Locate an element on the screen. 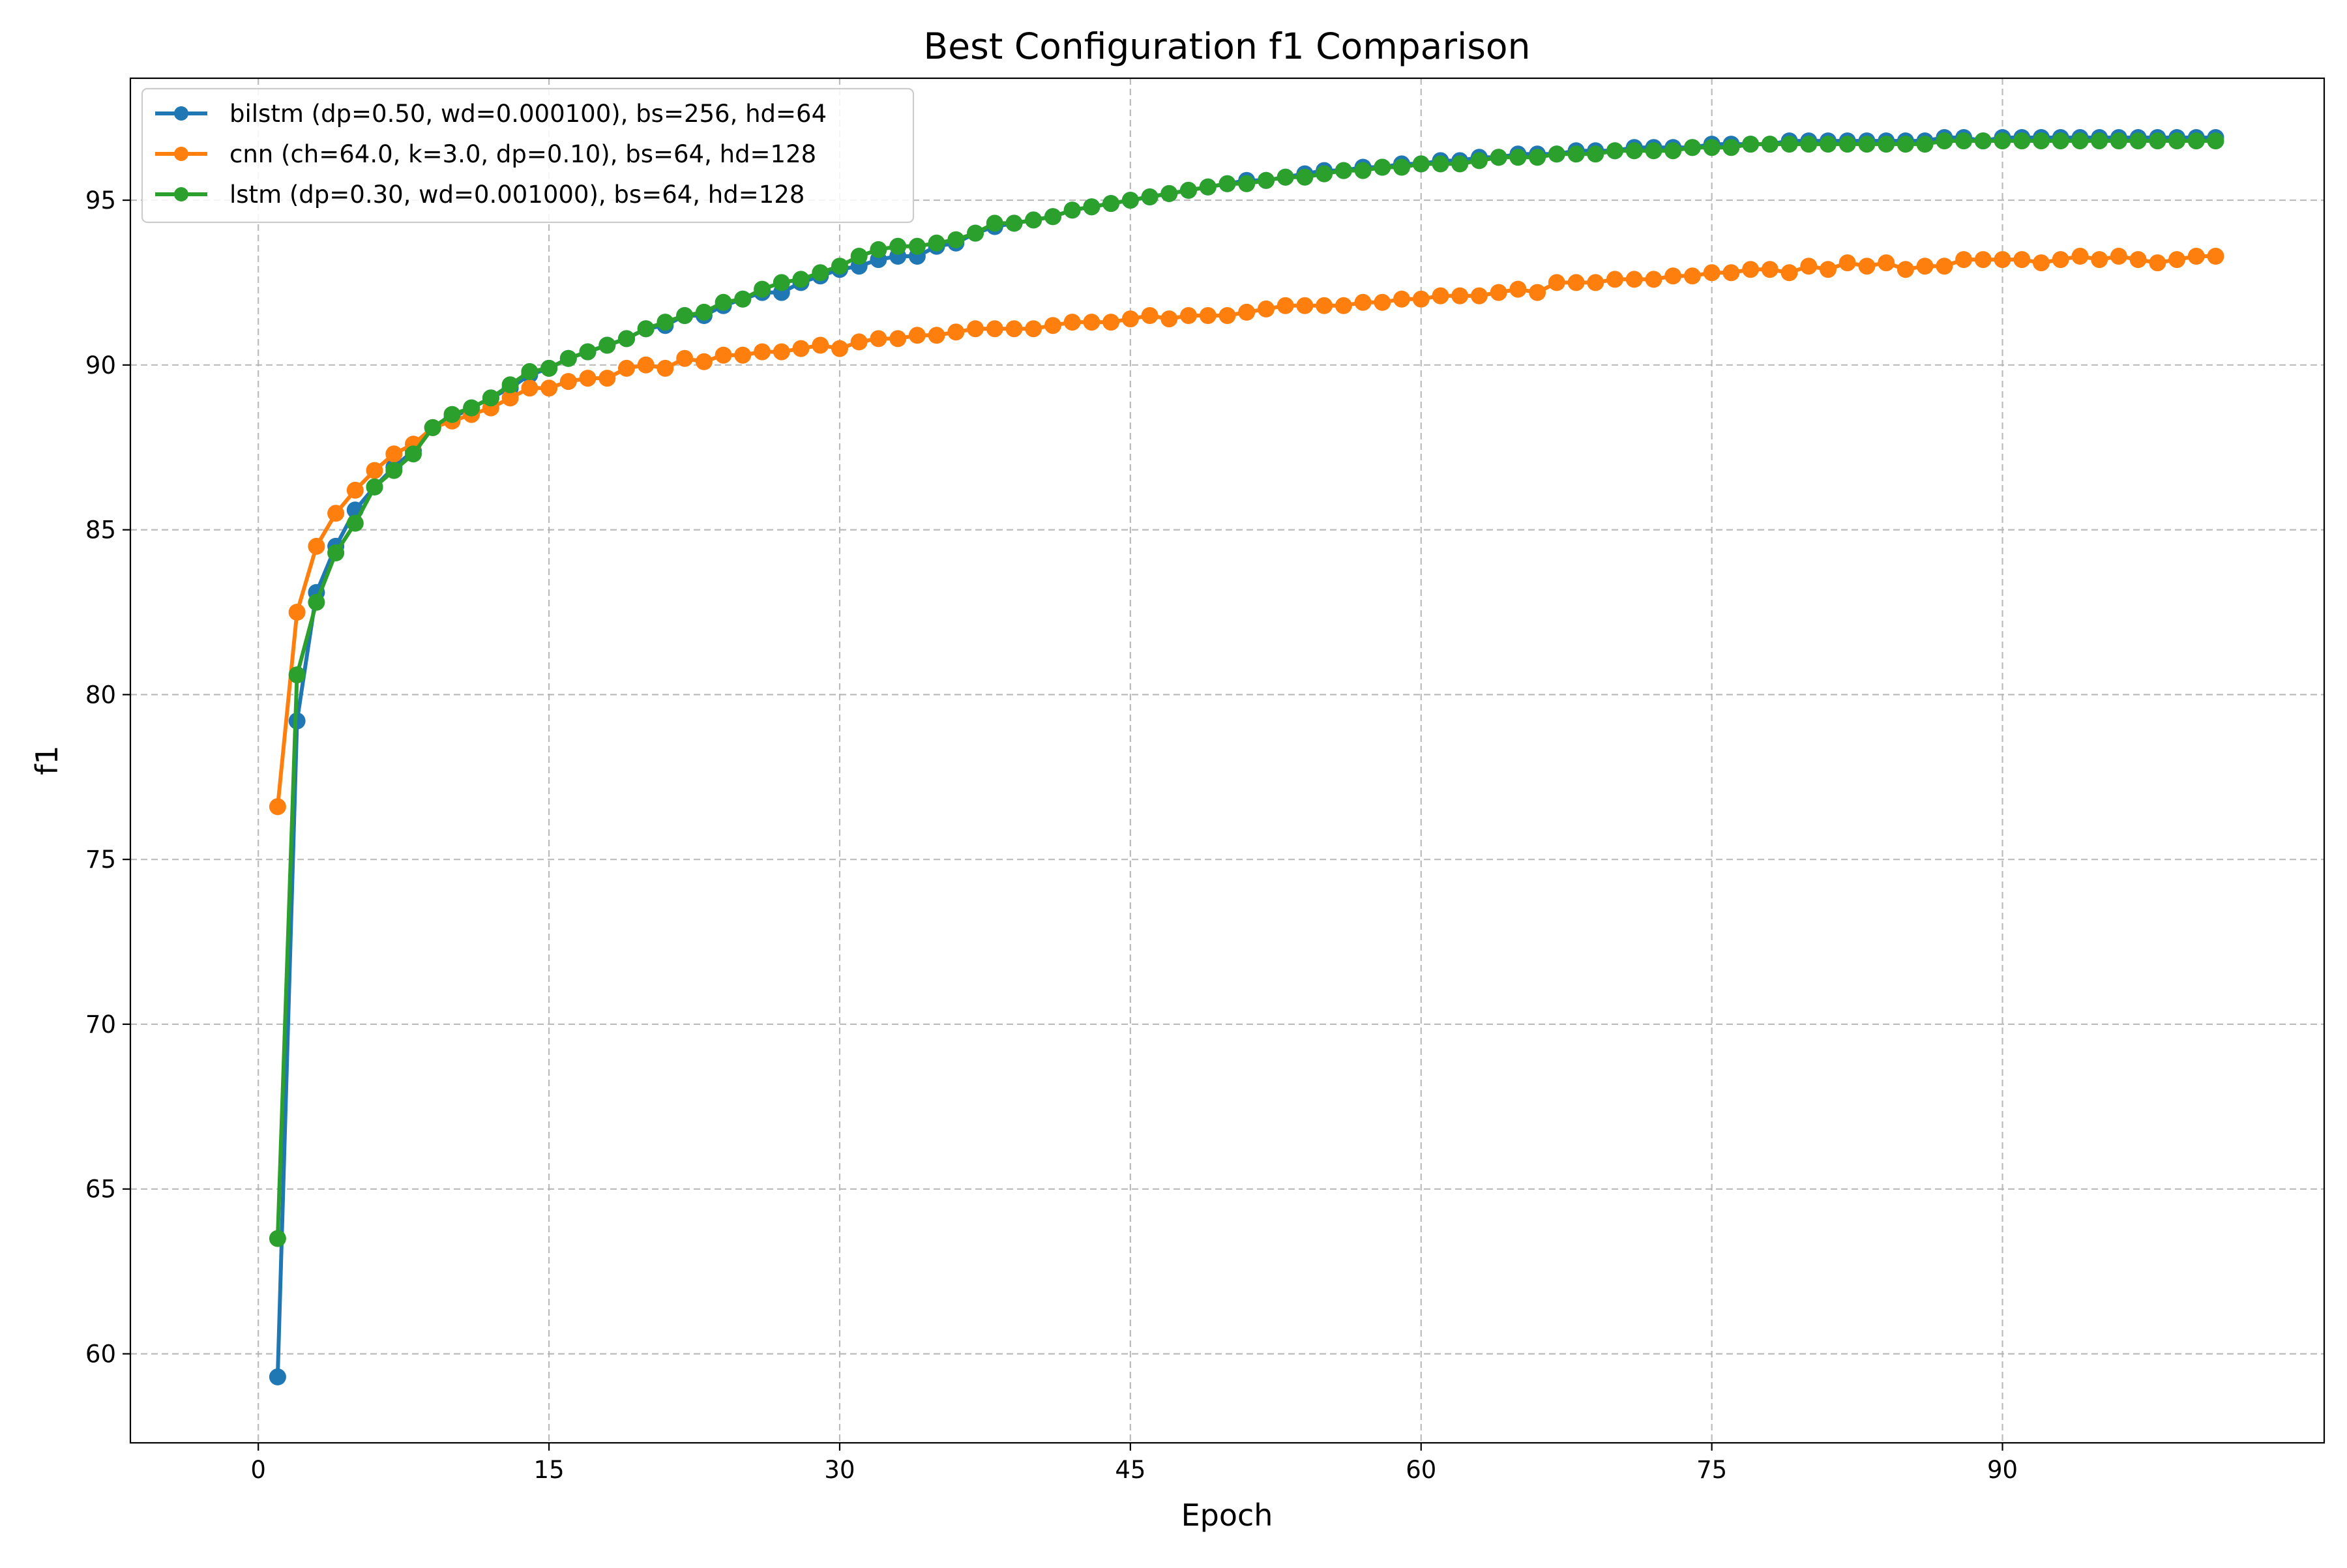 This screenshot has height=1568, width=2347. legend-marker-lstm is located at coordinates (181, 194).